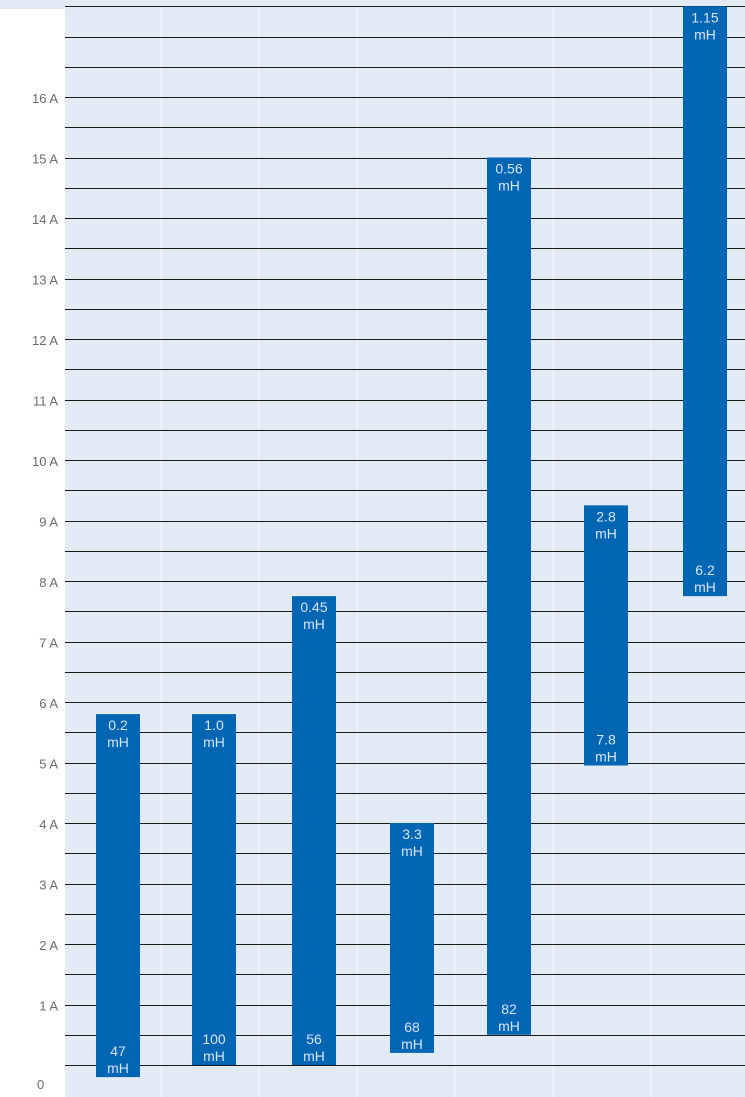 This screenshot has width=745, height=1097. What do you see at coordinates (45, 401) in the screenshot?
I see `y-tick-label: 11 A` at bounding box center [45, 401].